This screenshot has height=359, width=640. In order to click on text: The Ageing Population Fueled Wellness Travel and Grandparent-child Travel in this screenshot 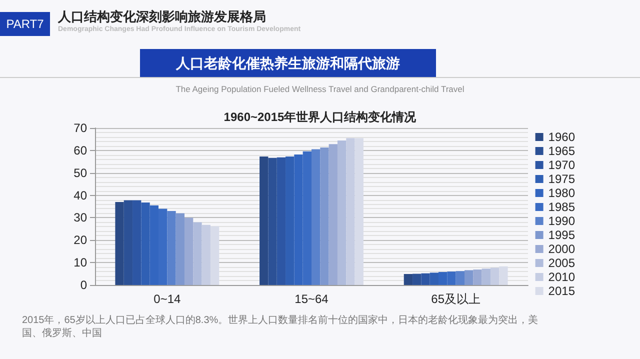, I will do `click(320, 89)`.